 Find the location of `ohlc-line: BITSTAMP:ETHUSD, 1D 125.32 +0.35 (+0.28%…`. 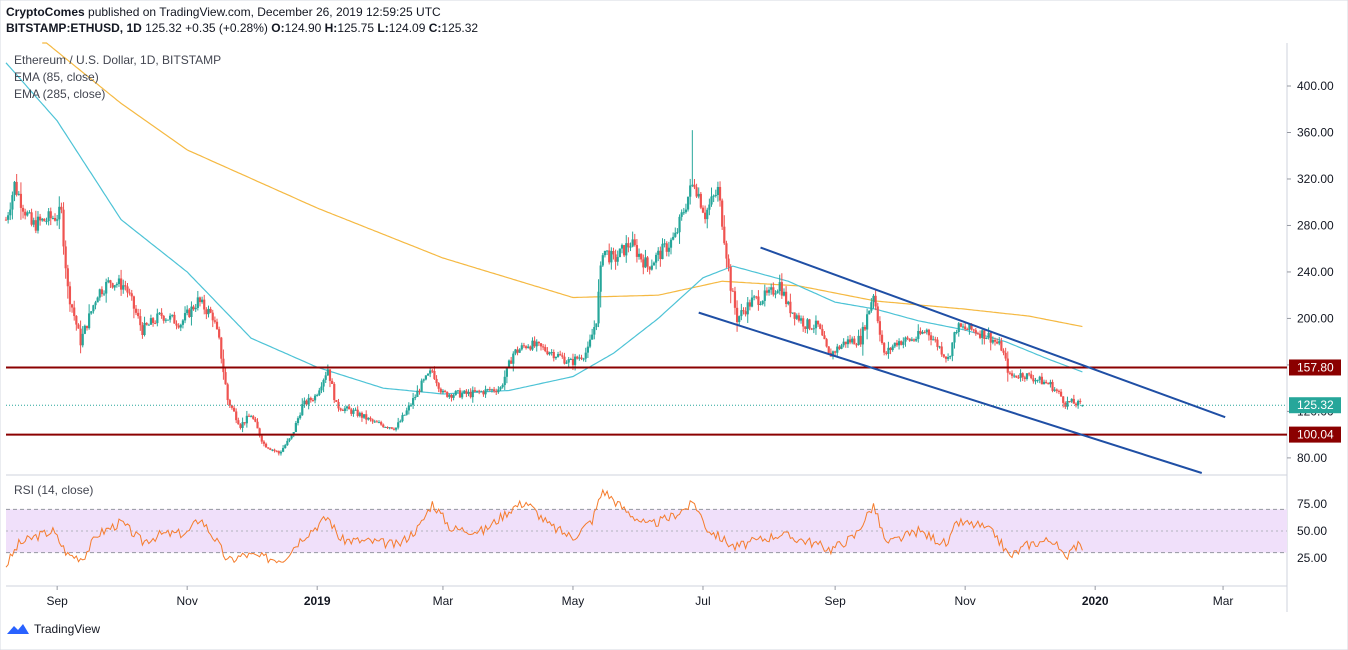

ohlc-line: BITSTAMP:ETHUSD, 1D 125.32 +0.35 (+0.28%… is located at coordinates (242, 28).